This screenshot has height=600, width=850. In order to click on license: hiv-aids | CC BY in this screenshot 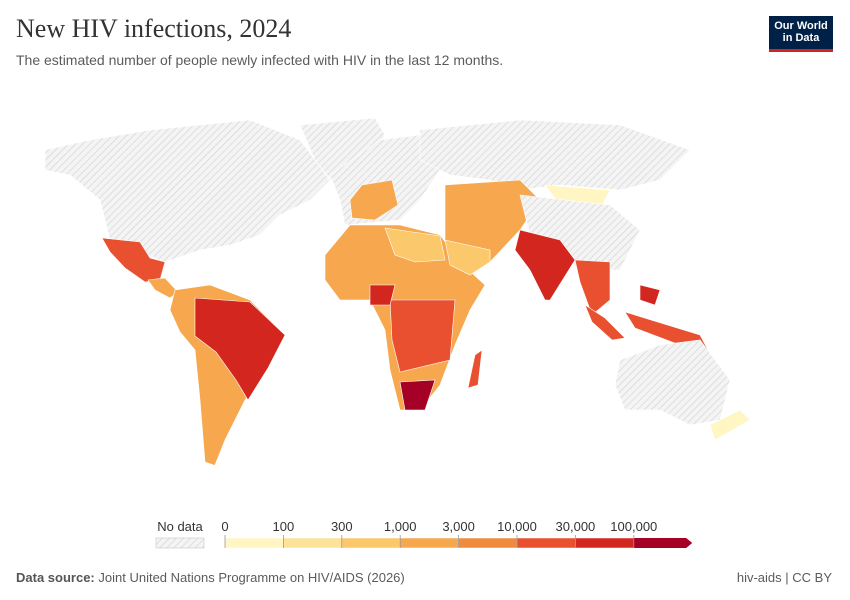, I will do `click(784, 577)`.